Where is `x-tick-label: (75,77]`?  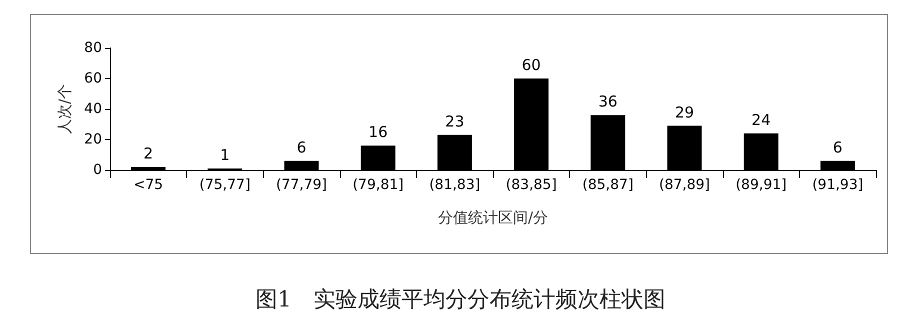
x-tick-label: (75,77] is located at coordinates (224, 185).